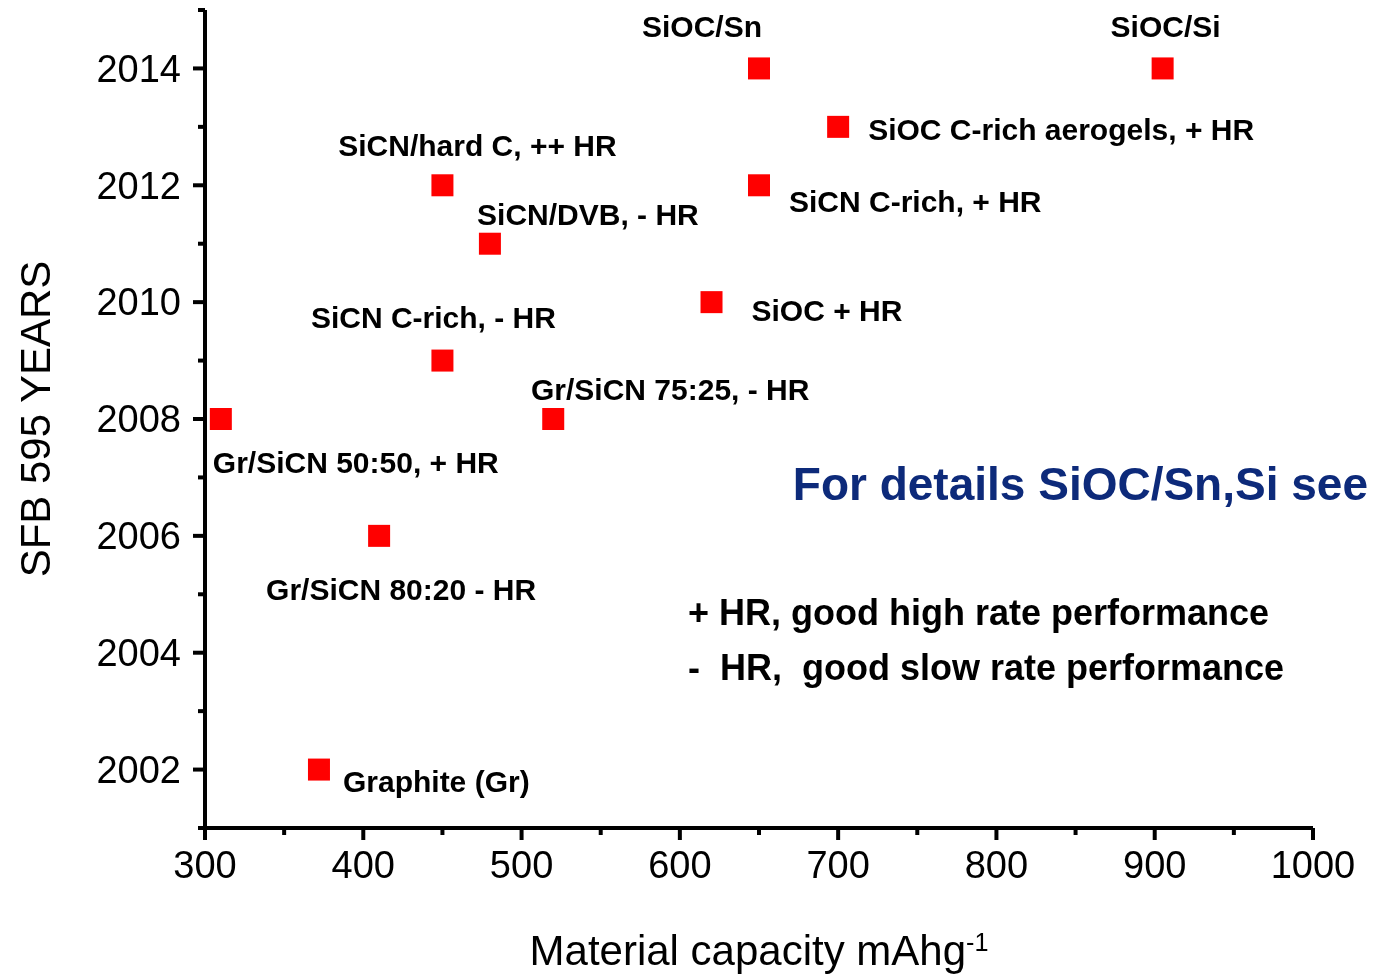 Image resolution: width=1385 pixels, height=974 pixels. I want to click on y-tick-label: 2004, so click(138, 653).